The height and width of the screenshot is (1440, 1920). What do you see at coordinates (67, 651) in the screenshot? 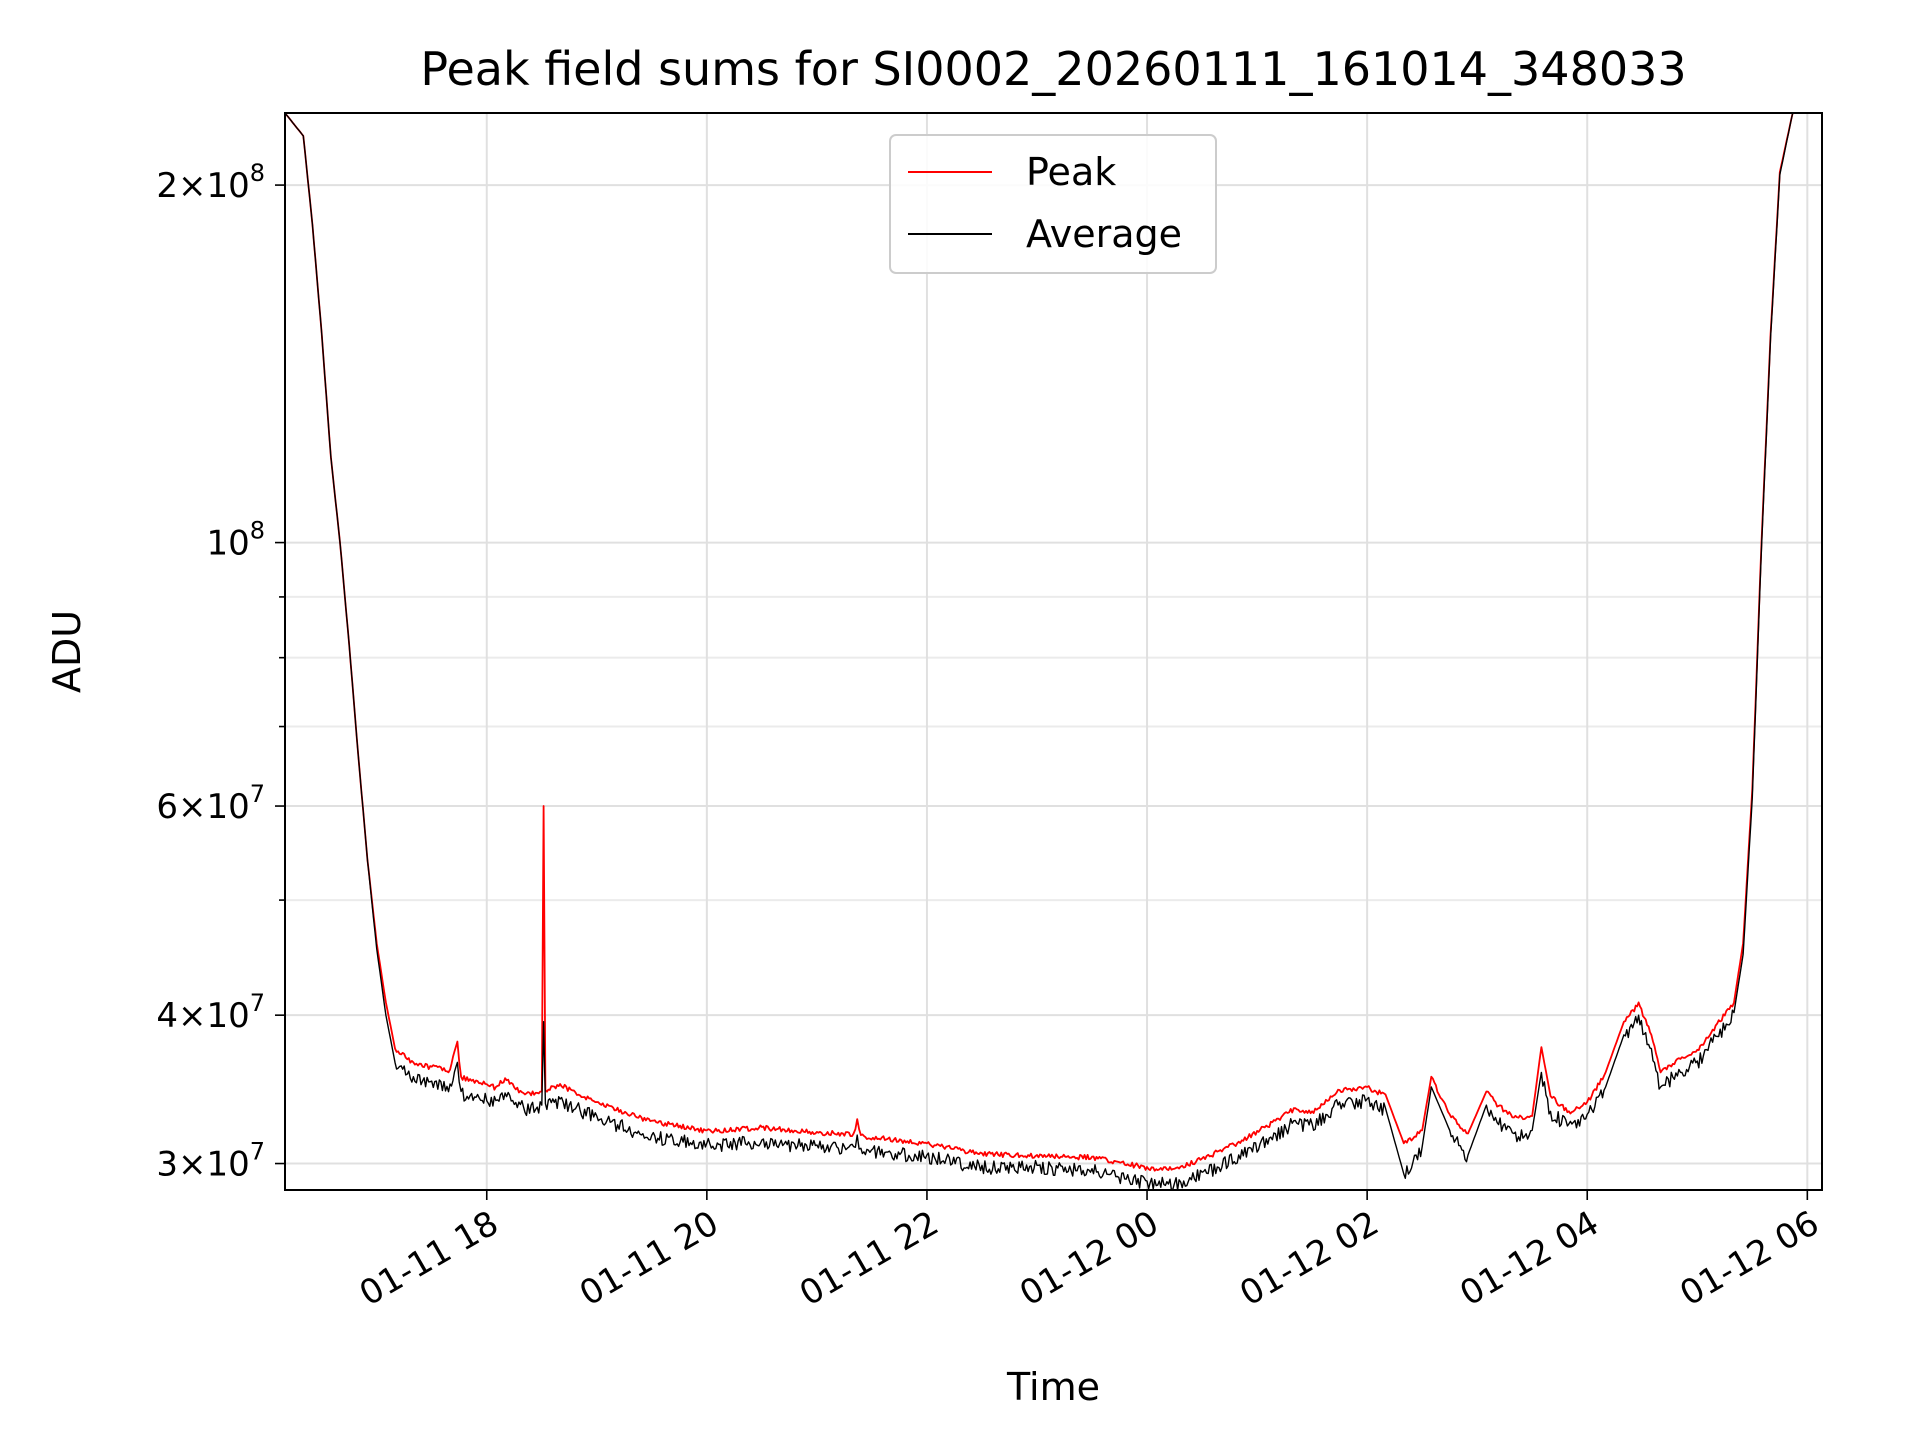
I see `y-axis-label: ADU` at bounding box center [67, 651].